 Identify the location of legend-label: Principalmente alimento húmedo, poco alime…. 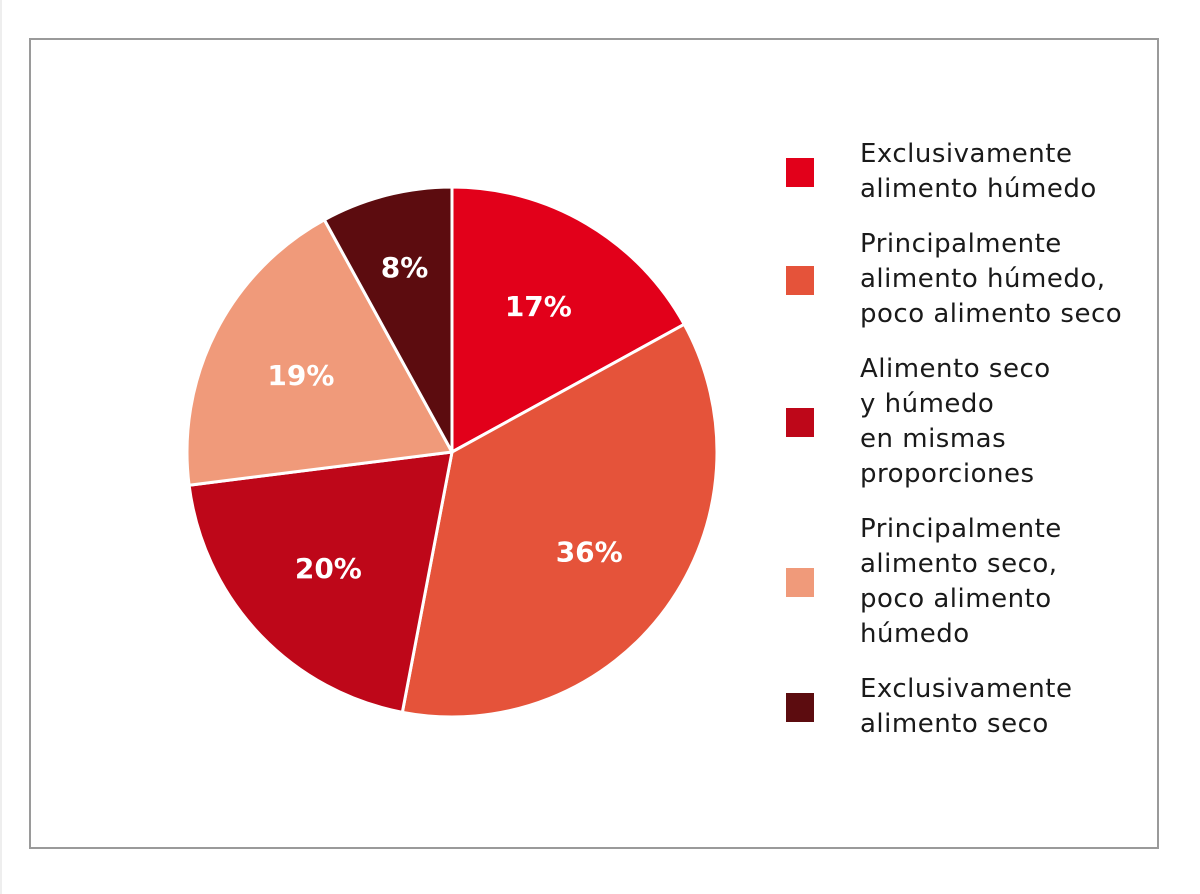
(991, 279).